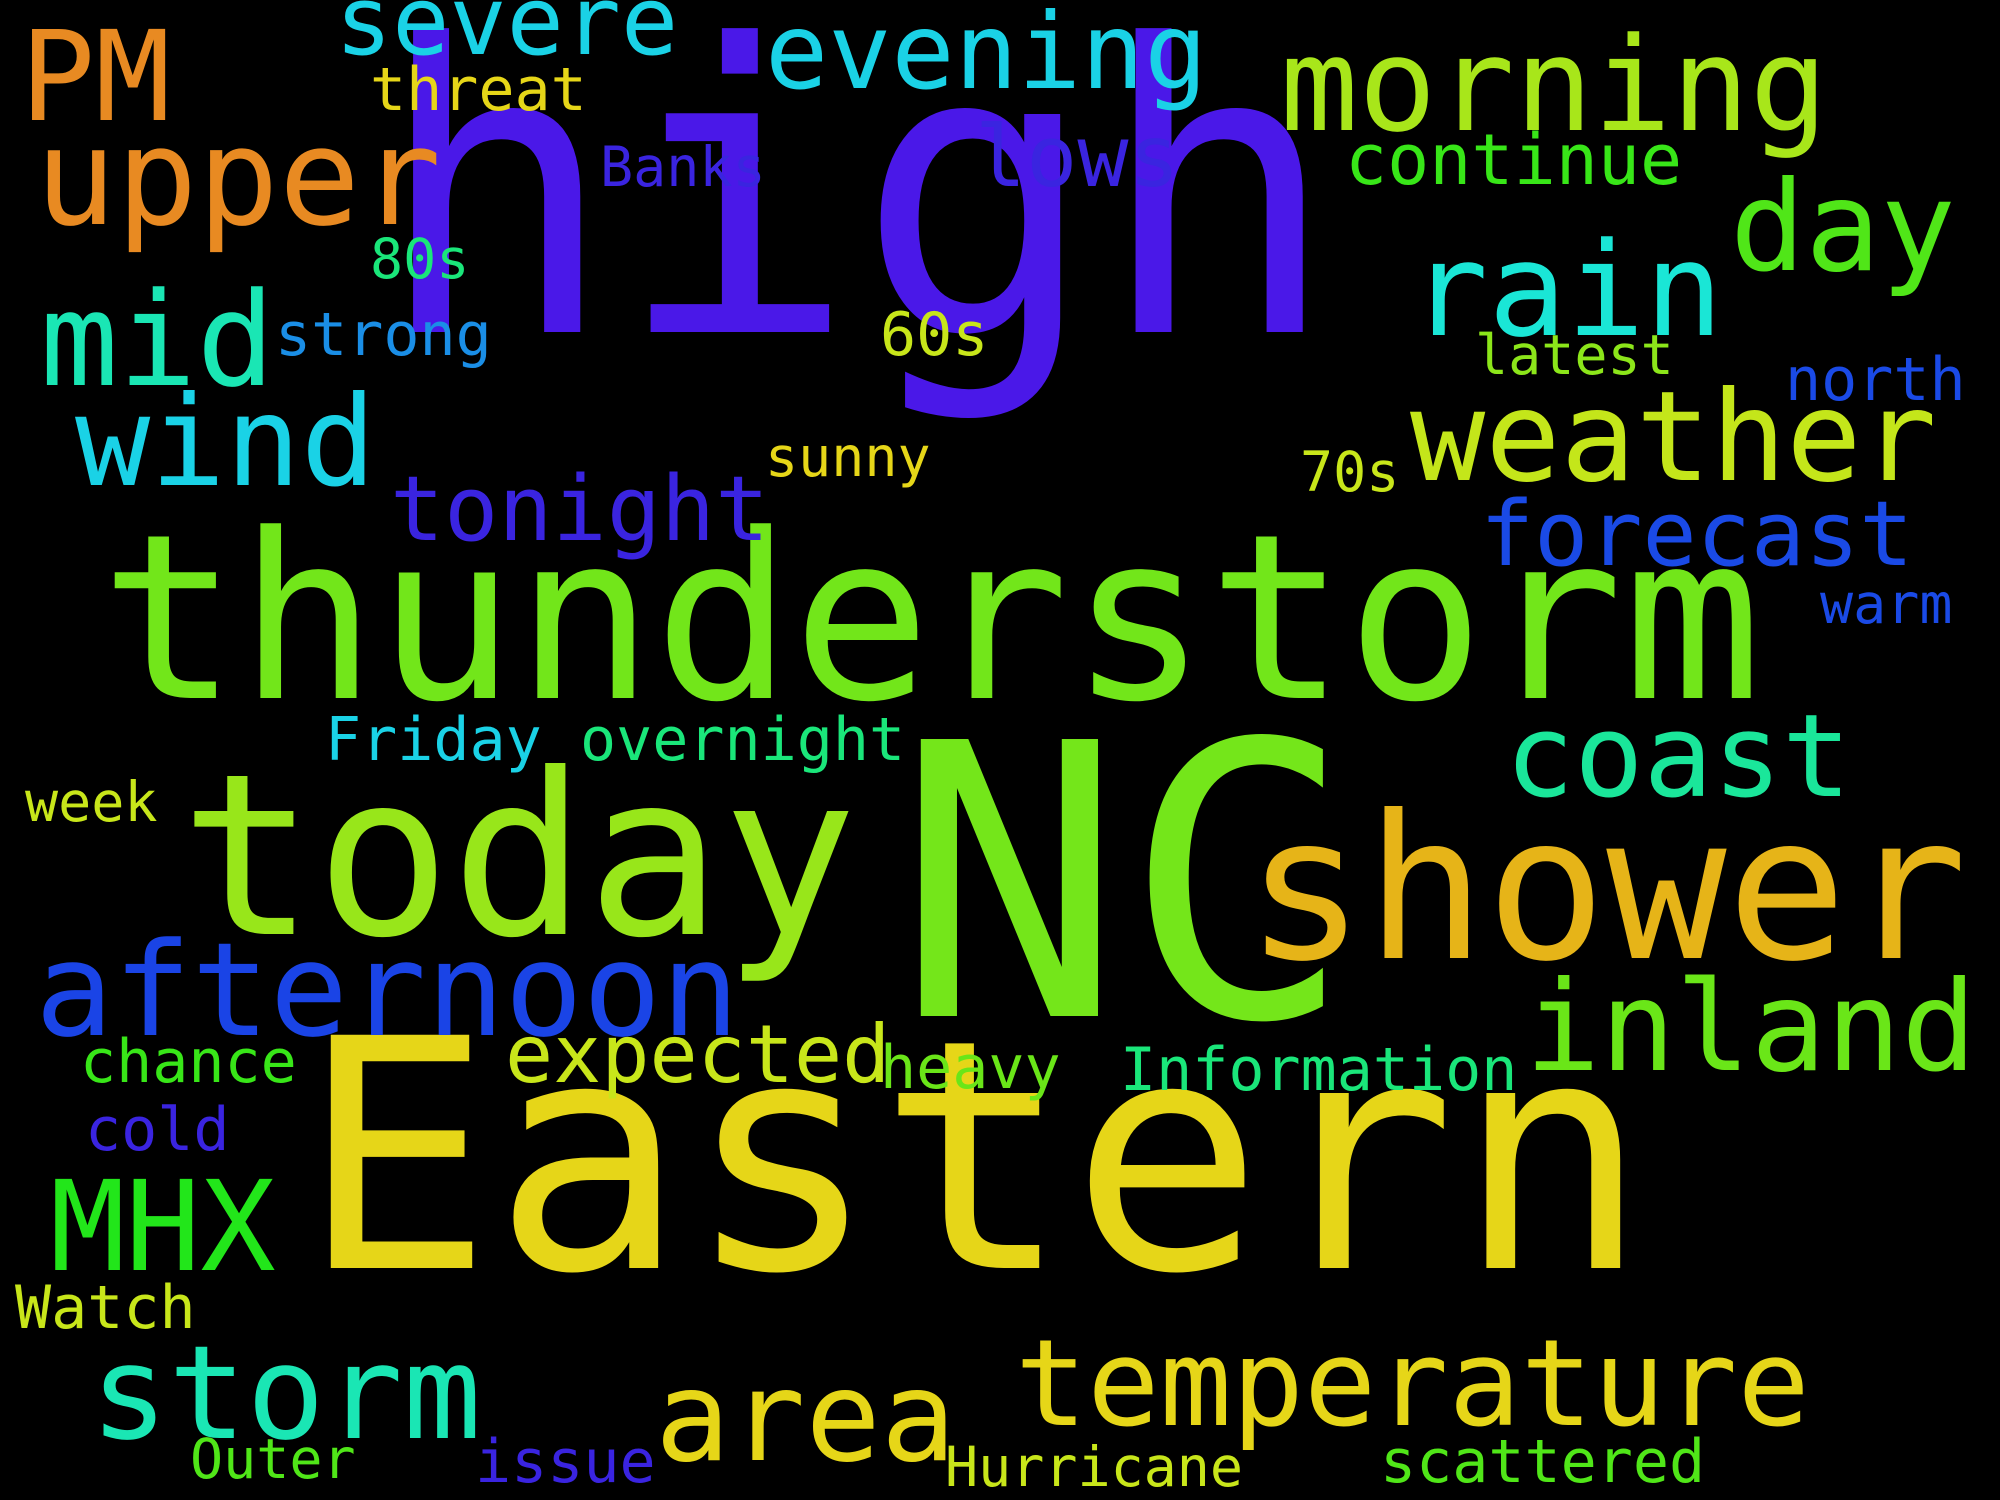 Image resolution: width=2000 pixels, height=1500 pixels. Describe the element at coordinates (931, 619) in the screenshot. I see `word-thunderstorm: thunderstorm` at that location.